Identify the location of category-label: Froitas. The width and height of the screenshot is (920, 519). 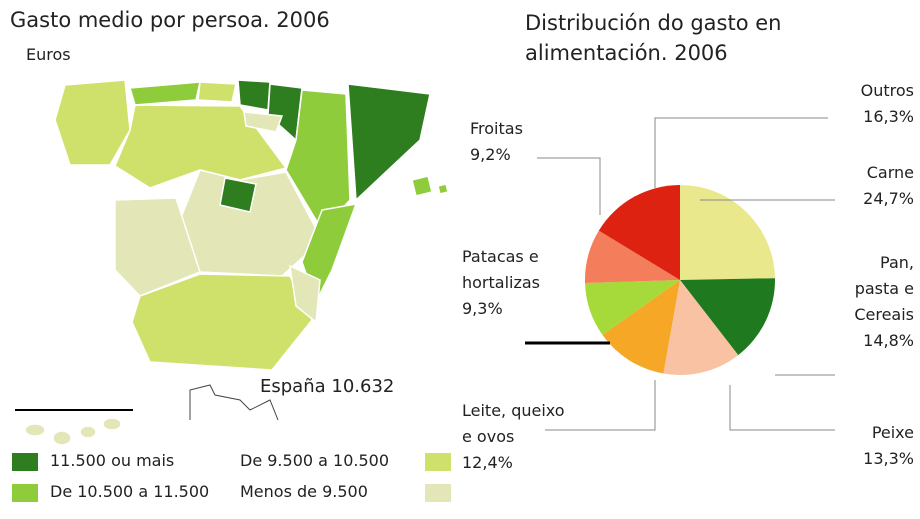
(496, 128).